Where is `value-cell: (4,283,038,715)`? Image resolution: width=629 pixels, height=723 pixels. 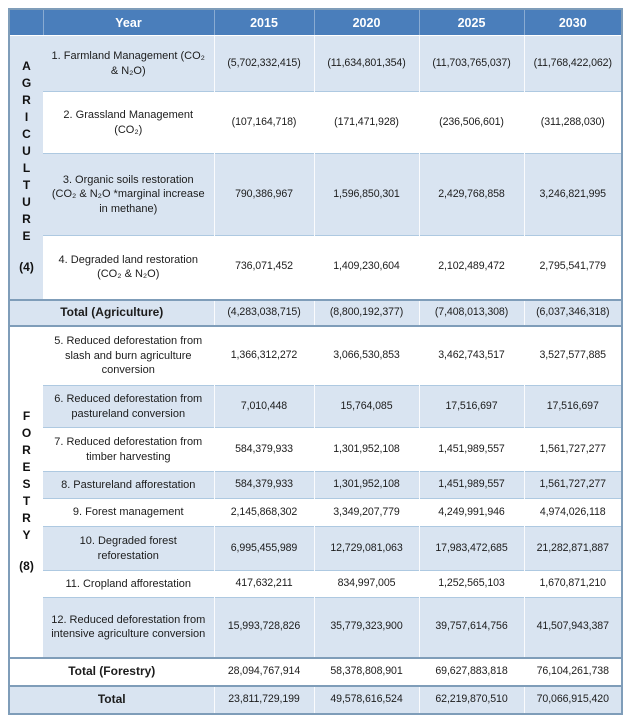
value-cell: (4,283,038,715) is located at coordinates (263, 312).